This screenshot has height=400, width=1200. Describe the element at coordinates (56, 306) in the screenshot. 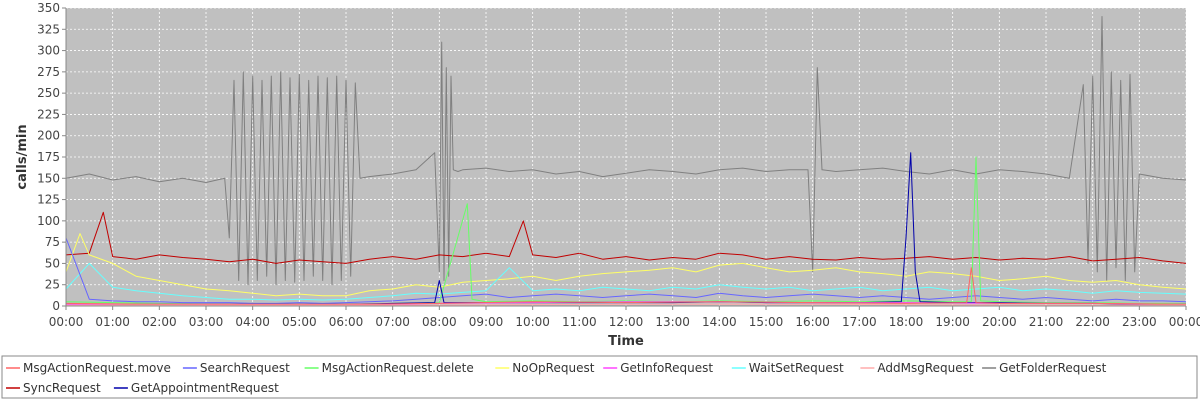

I see `y-tick-label: 0` at that location.